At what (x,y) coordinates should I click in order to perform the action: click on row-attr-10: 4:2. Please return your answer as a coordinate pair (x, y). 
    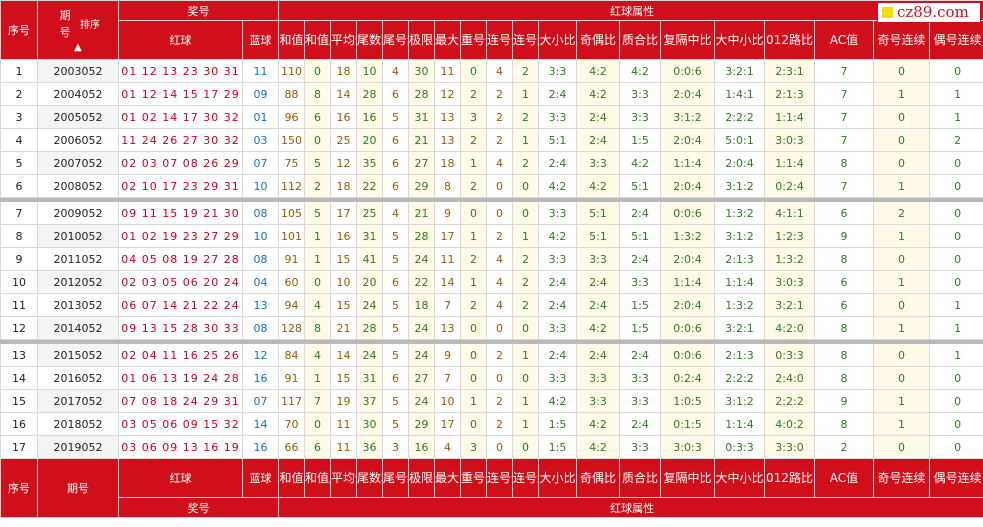
    Looking at the image, I should click on (557, 401).